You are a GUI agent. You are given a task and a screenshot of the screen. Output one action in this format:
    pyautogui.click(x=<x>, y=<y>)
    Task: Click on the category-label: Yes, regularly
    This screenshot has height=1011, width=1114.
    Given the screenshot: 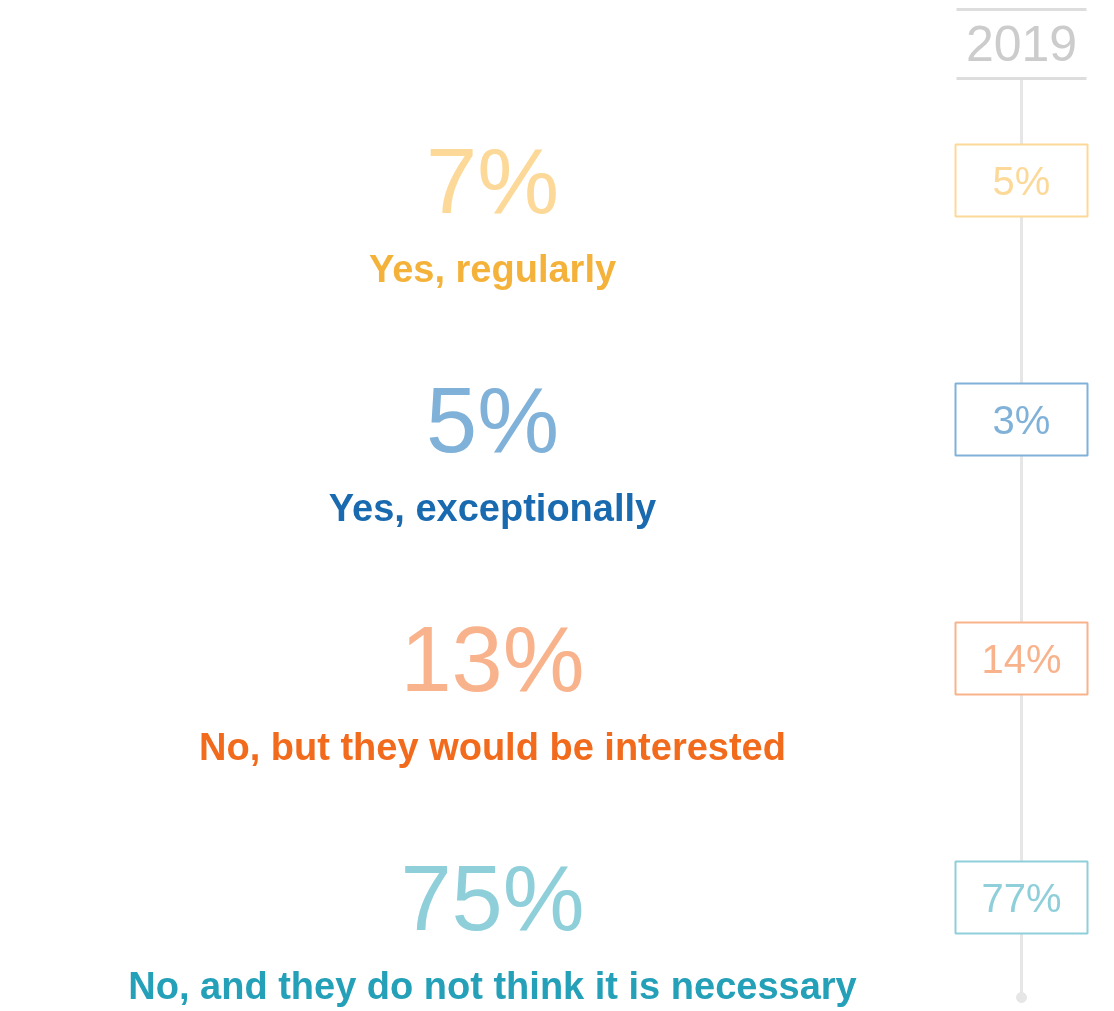 What is the action you would take?
    pyautogui.click(x=492, y=268)
    